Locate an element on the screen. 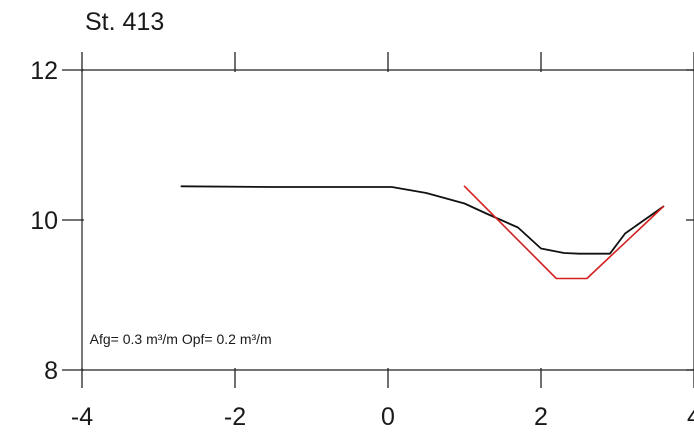 The width and height of the screenshot is (694, 438). y-tick-label-2: 12 is located at coordinates (44, 71).